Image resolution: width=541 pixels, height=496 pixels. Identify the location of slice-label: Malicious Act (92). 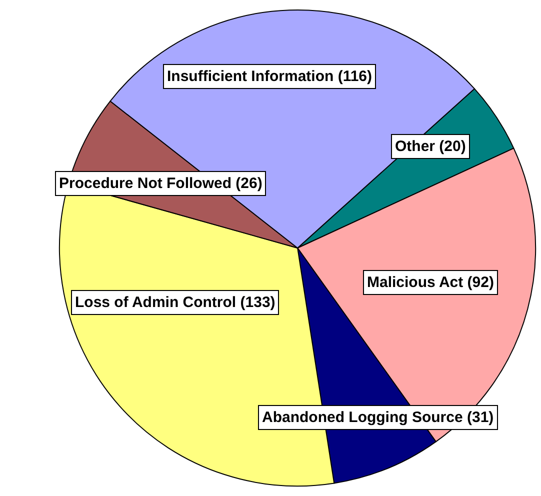
(430, 282).